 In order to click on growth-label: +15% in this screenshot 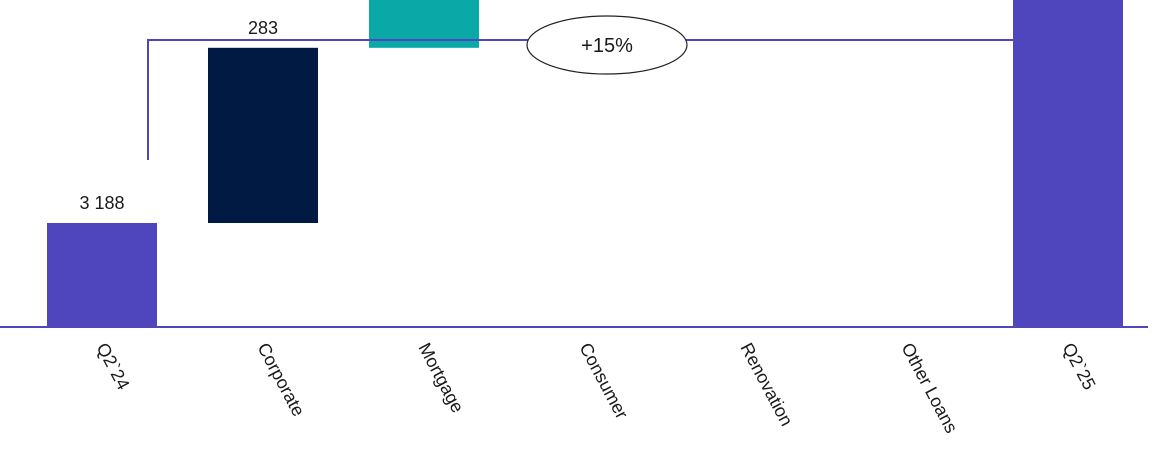, I will do `click(607, 46)`.